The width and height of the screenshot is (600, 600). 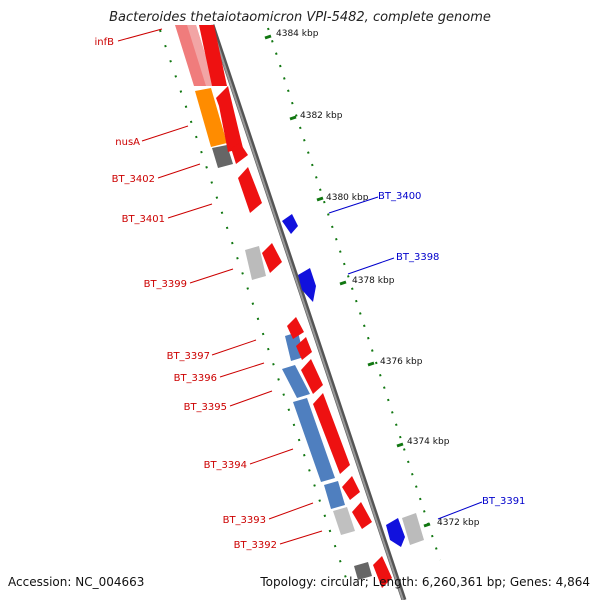 What do you see at coordinates (296, 381) in the screenshot?
I see `gene-block-bt3395a` at bounding box center [296, 381].